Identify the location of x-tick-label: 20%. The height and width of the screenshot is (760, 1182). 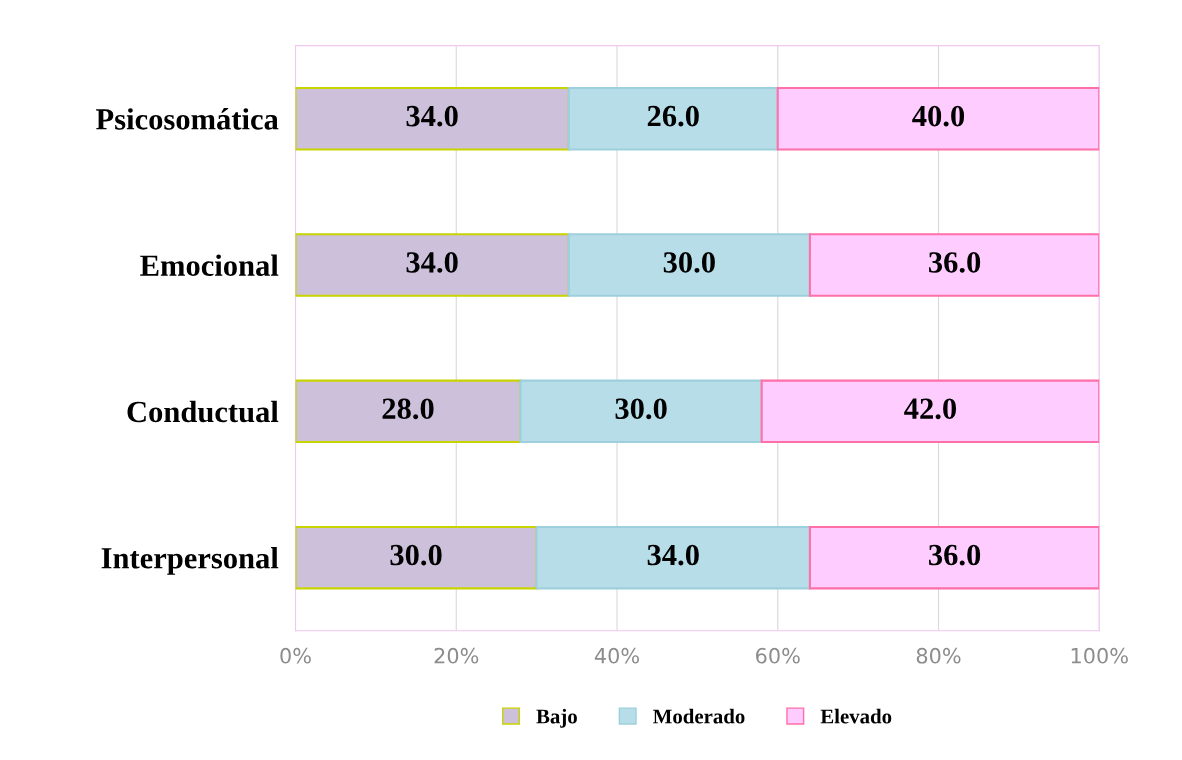
(456, 655).